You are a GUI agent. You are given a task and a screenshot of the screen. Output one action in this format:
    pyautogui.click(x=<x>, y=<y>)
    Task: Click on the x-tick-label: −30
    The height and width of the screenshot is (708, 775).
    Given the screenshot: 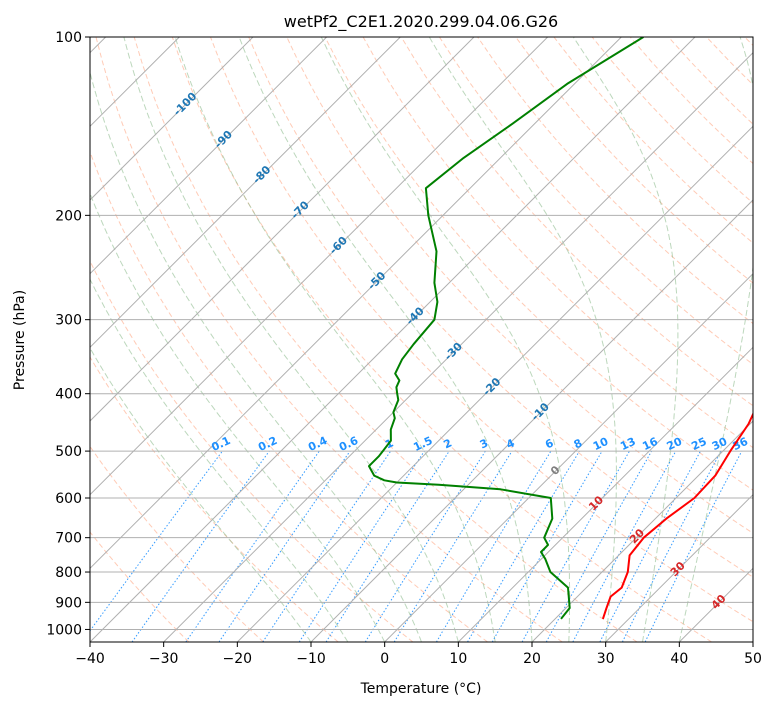 What is the action you would take?
    pyautogui.click(x=164, y=659)
    